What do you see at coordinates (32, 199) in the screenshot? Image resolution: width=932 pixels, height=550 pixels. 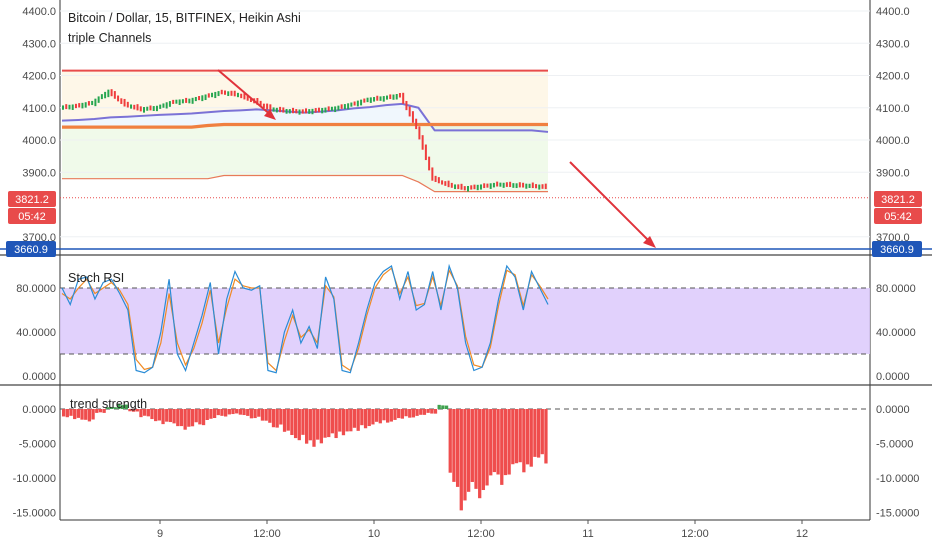 I see `last-price-tag-left: 3821.2` at bounding box center [32, 199].